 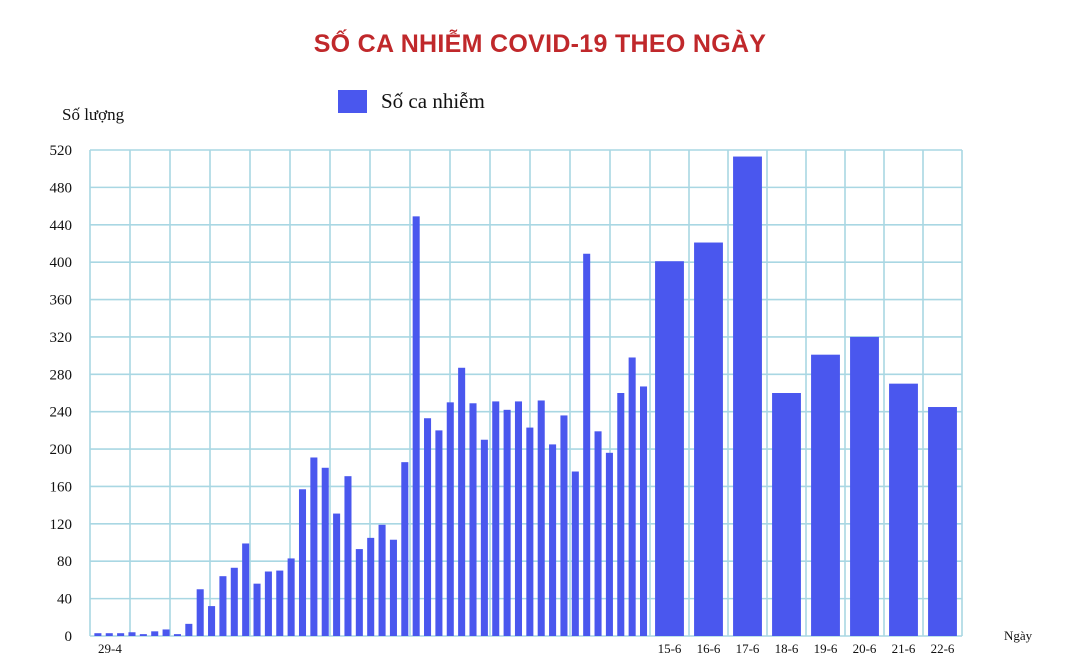 What do you see at coordinates (61, 338) in the screenshot?
I see `y-tick-label: 320` at bounding box center [61, 338].